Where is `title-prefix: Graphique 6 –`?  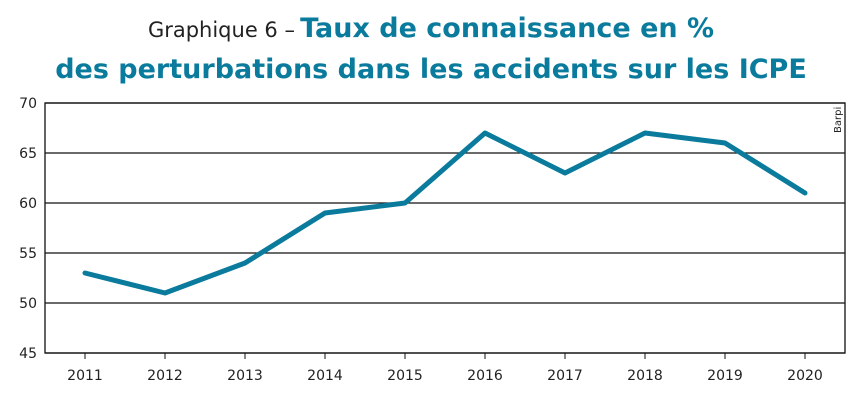
title-prefix: Graphique 6 – is located at coordinates (221, 30).